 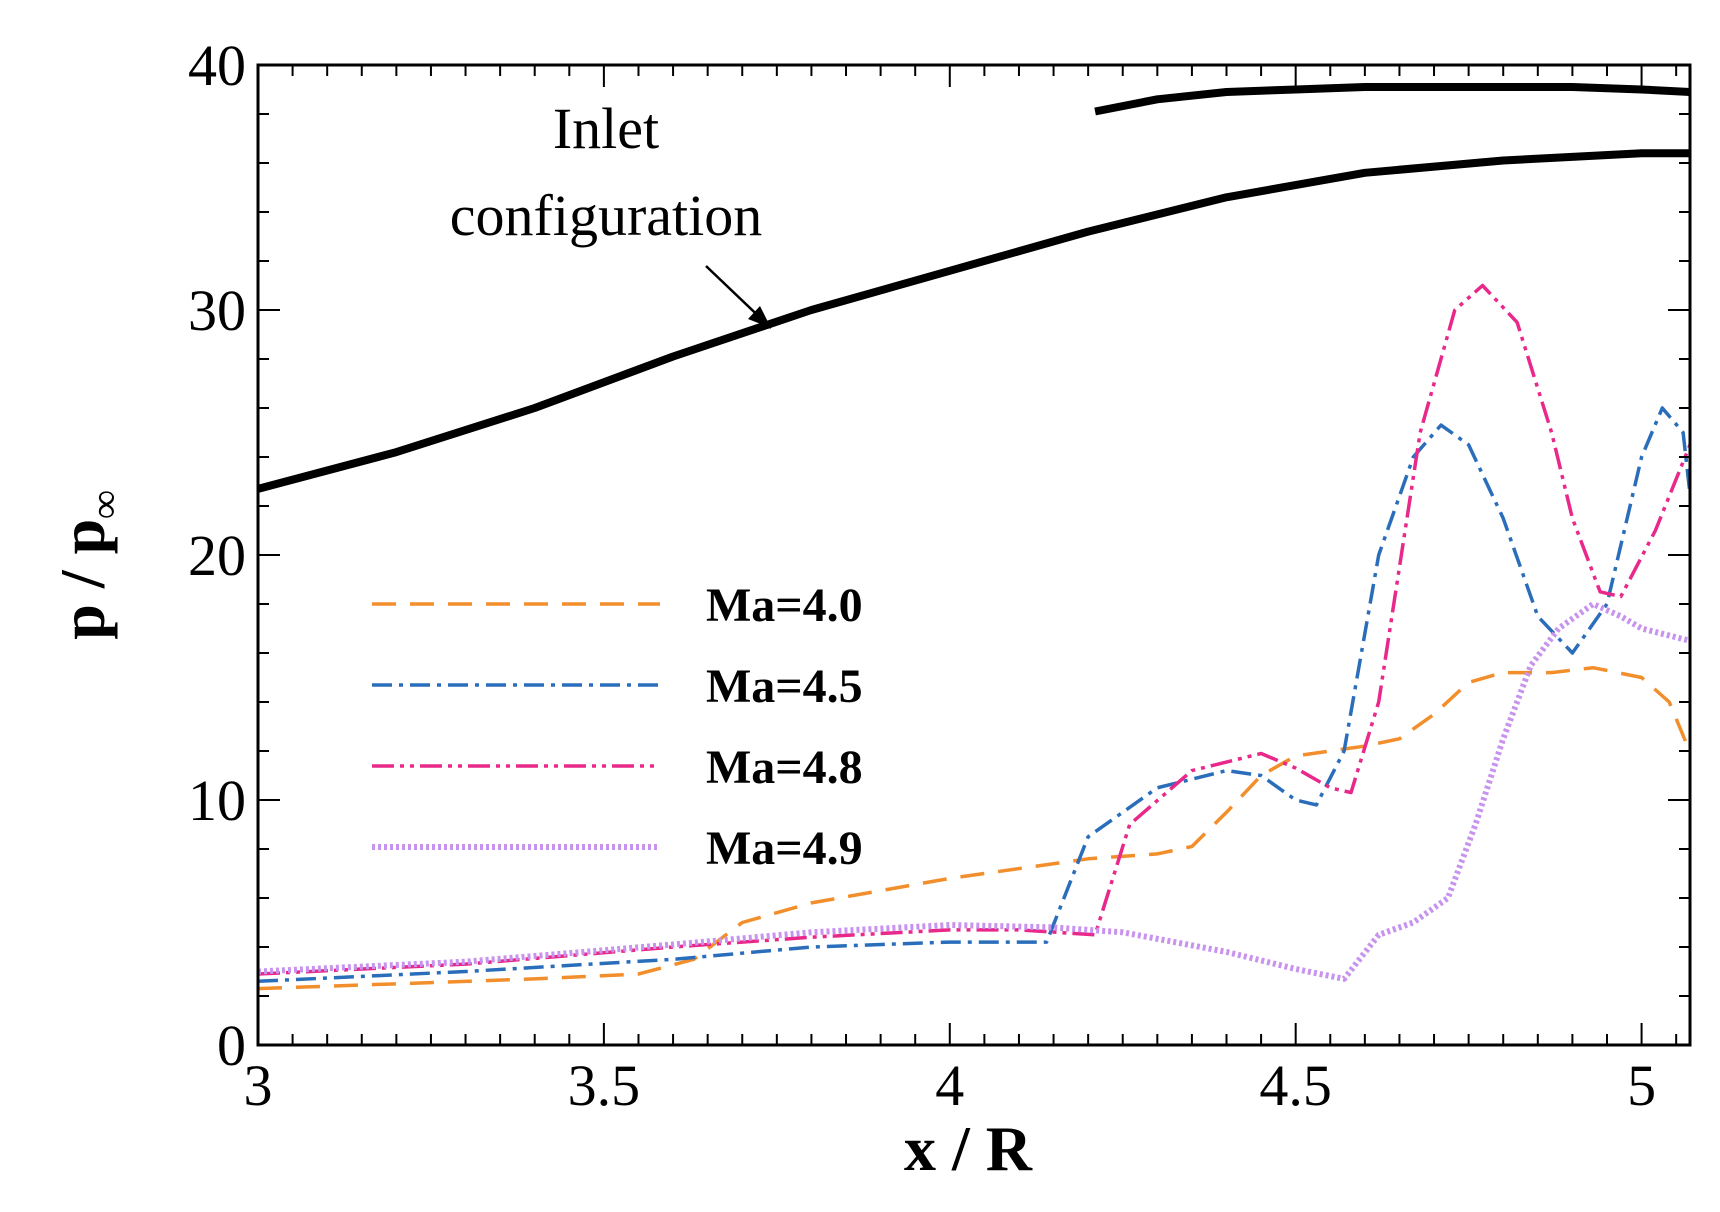 What do you see at coordinates (784, 848) in the screenshot?
I see `legend-label: Ma=4.9` at bounding box center [784, 848].